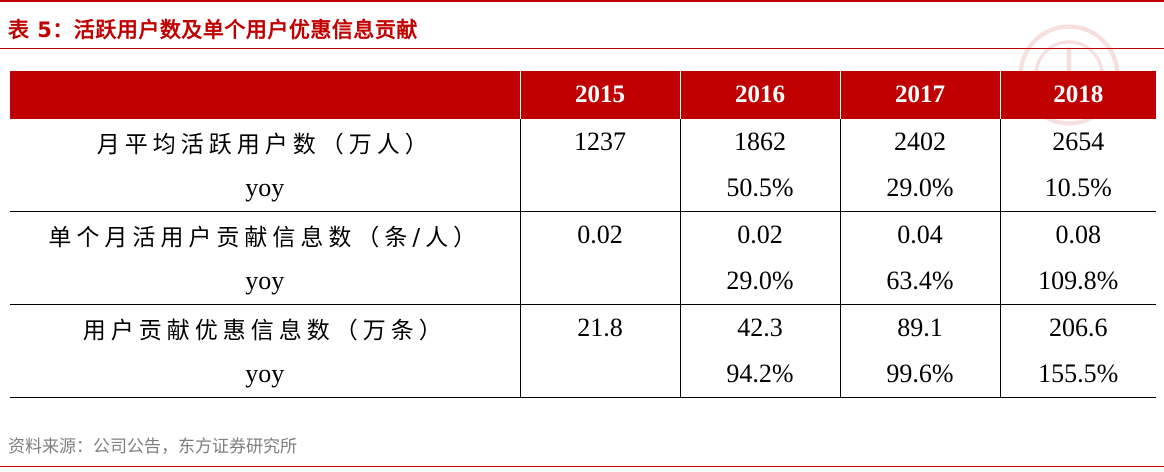 This screenshot has height=472, width=1164. Describe the element at coordinates (582, 466) in the screenshot. I see `bottom-rule` at that location.